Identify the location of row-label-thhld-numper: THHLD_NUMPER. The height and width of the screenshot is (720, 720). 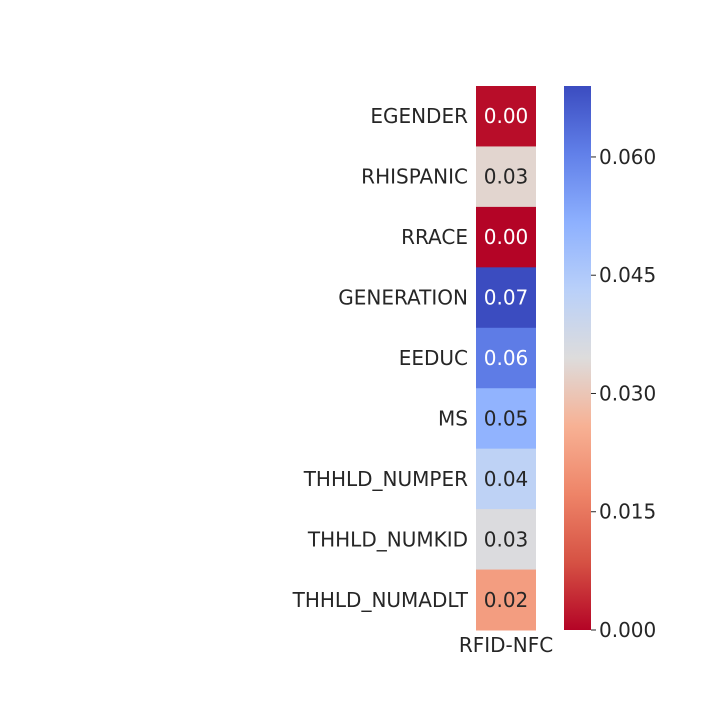
(385, 479).